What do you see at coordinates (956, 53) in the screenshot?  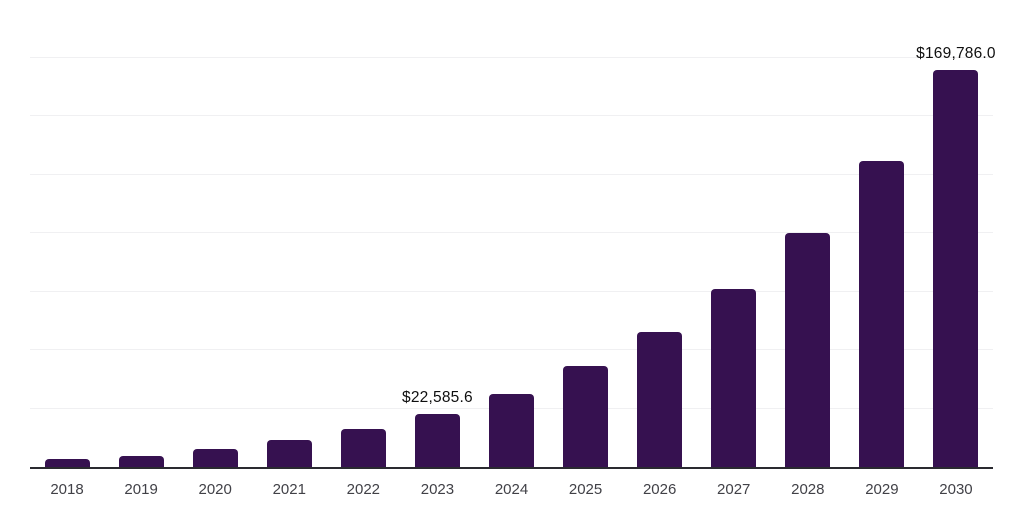 I see `data-label-2030: $169,786.0` at bounding box center [956, 53].